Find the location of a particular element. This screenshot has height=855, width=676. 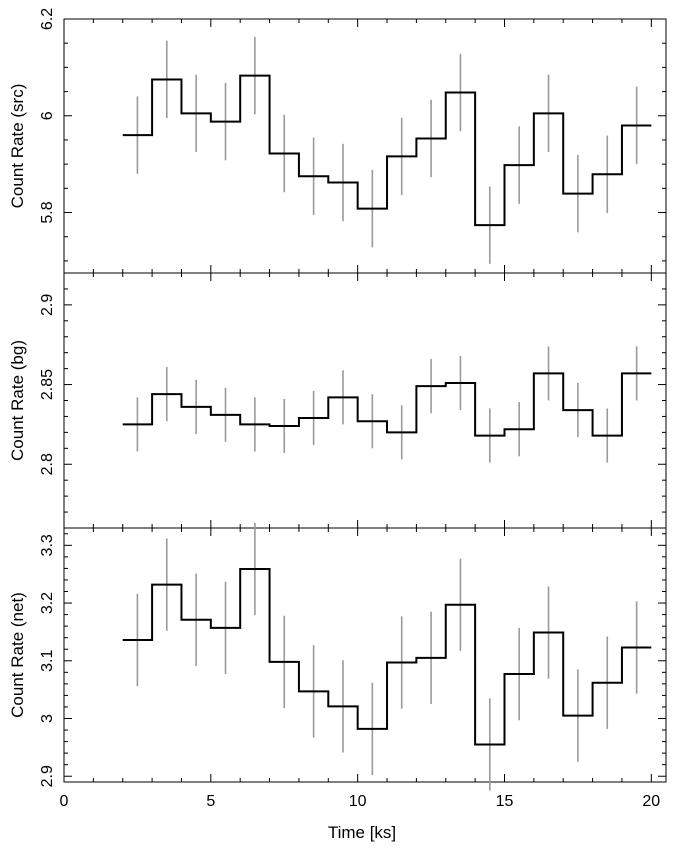

x-tick-label: 5 is located at coordinates (210, 801).